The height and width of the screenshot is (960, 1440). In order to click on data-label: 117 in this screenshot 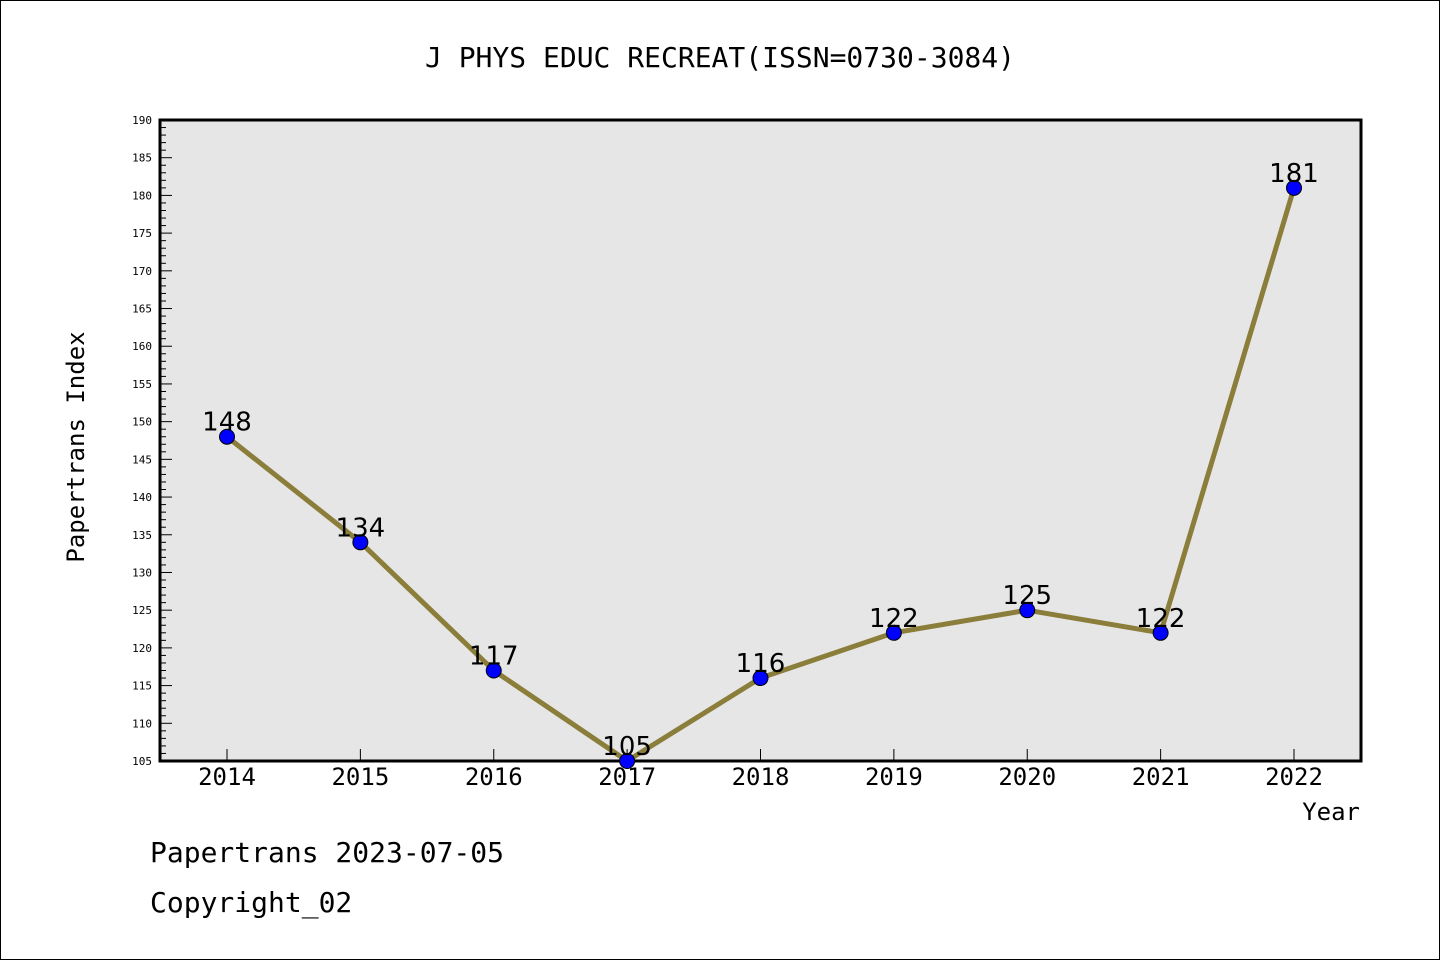, I will do `click(494, 657)`.